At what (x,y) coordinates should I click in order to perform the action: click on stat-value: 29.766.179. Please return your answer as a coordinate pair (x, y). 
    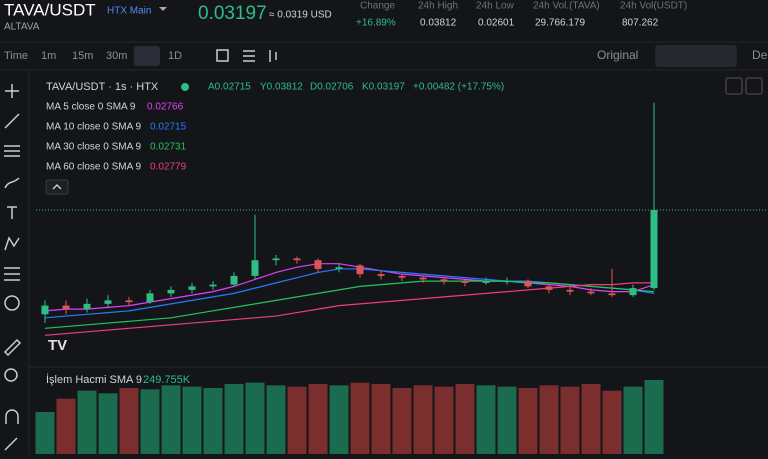
    Looking at the image, I should click on (560, 23).